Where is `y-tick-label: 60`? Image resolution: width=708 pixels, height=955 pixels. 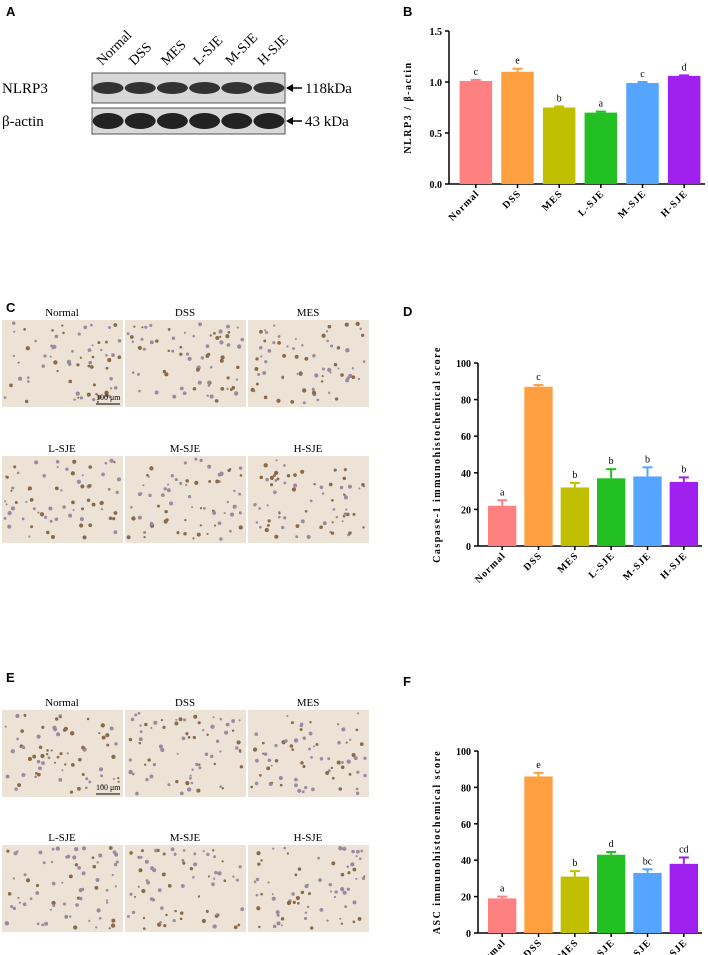 y-tick-label: 60 is located at coordinates (466, 437).